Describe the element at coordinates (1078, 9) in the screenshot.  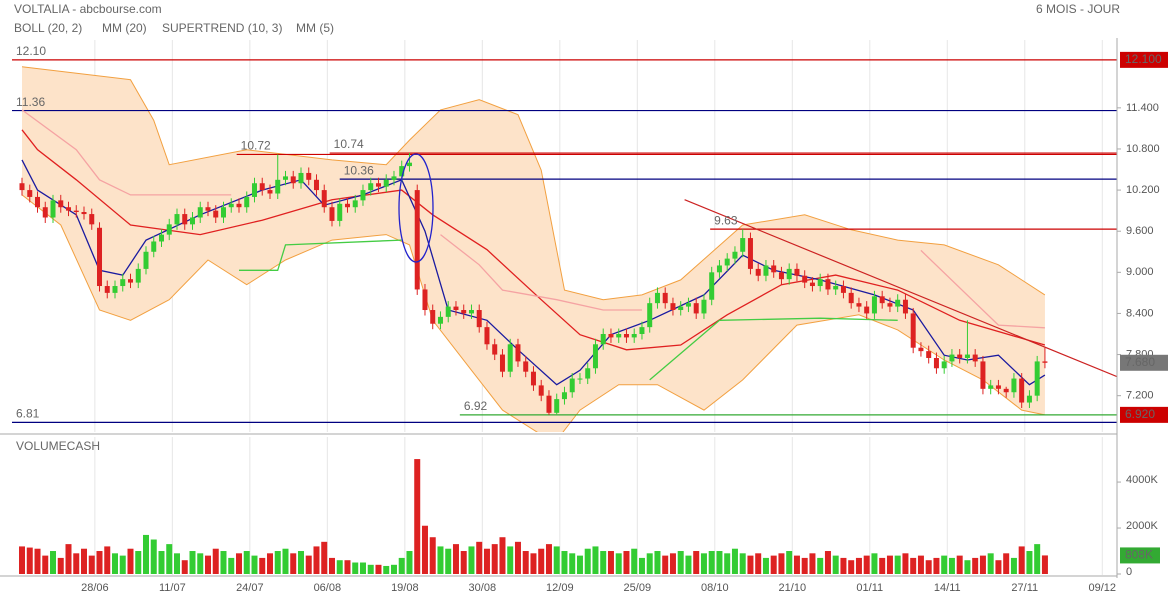
I see `chart-subtitle: 6 MOIS - JOUR` at that location.